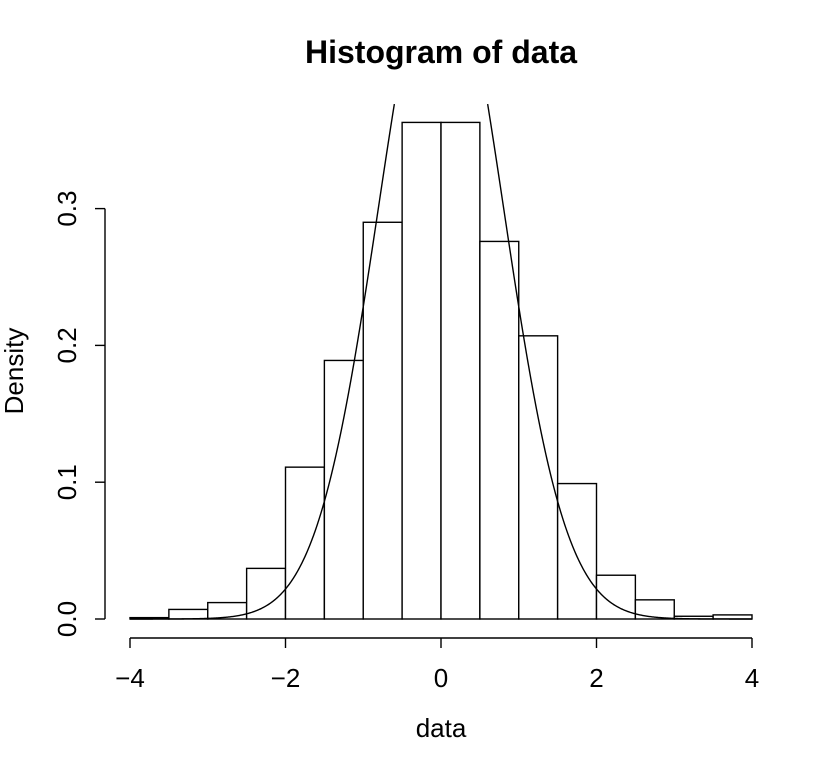 This screenshot has width=830, height=771. What do you see at coordinates (752, 678) in the screenshot?
I see `x-tick-label: 4` at bounding box center [752, 678].